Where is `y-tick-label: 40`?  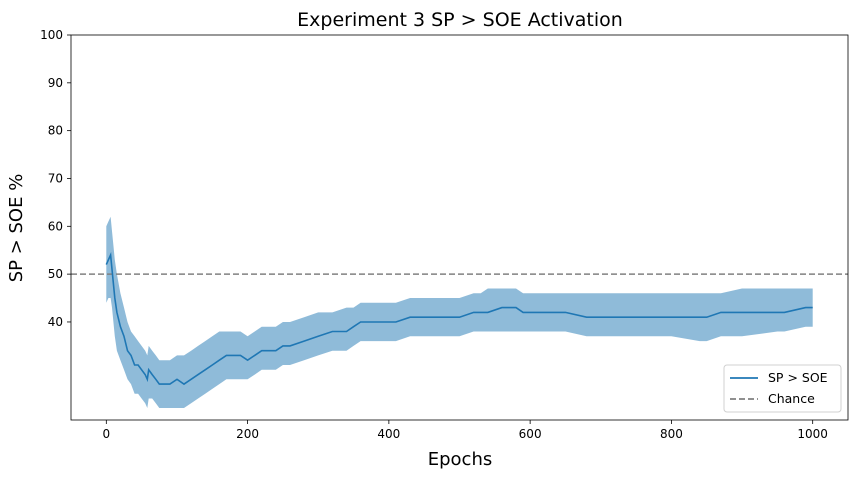 y-tick-label: 40 is located at coordinates (55, 322).